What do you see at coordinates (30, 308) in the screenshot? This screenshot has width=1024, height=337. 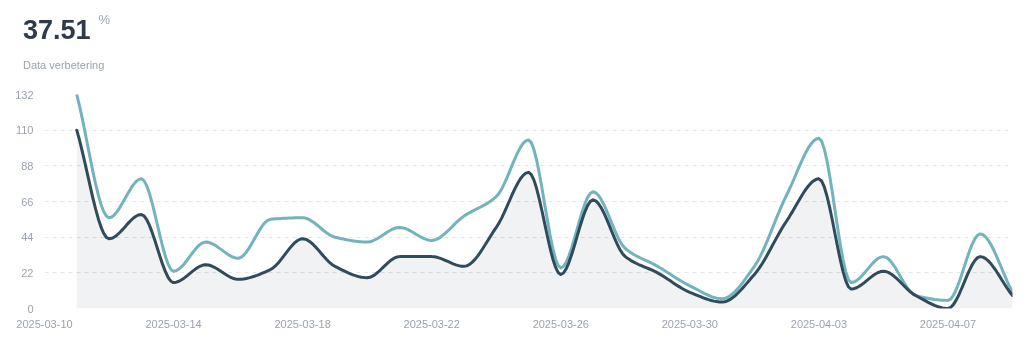 I see `y-tick-label: 0` at bounding box center [30, 308].